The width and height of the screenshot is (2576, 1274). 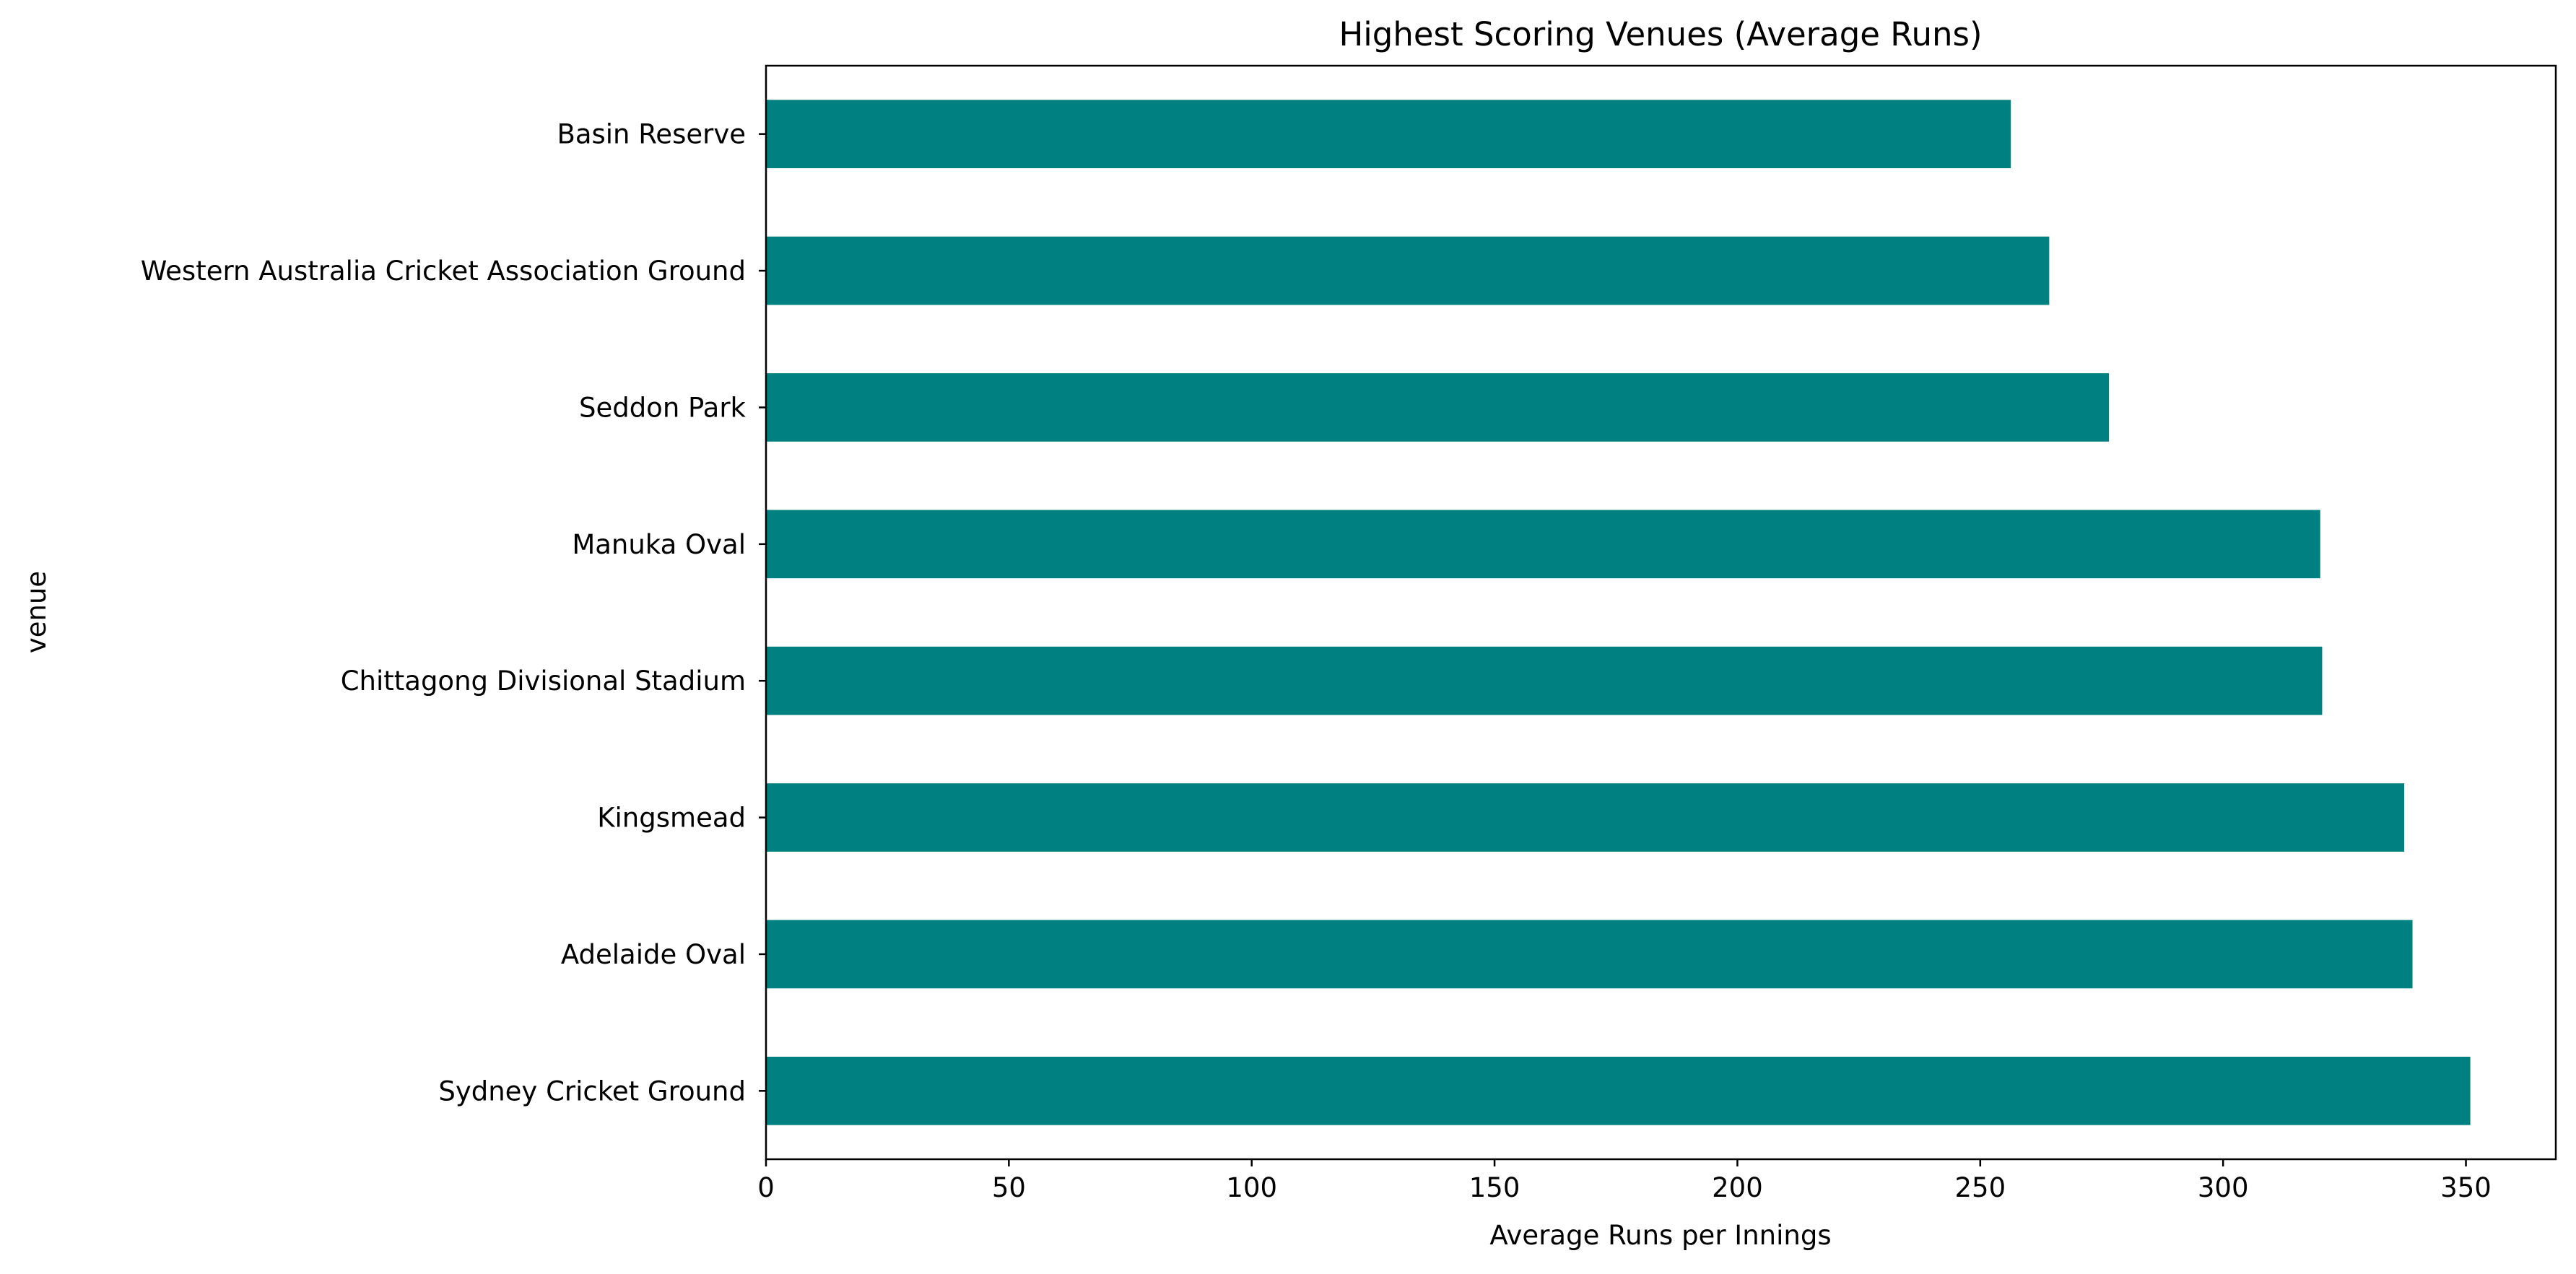 I want to click on x-tick-label: 50, so click(x=1009, y=1187).